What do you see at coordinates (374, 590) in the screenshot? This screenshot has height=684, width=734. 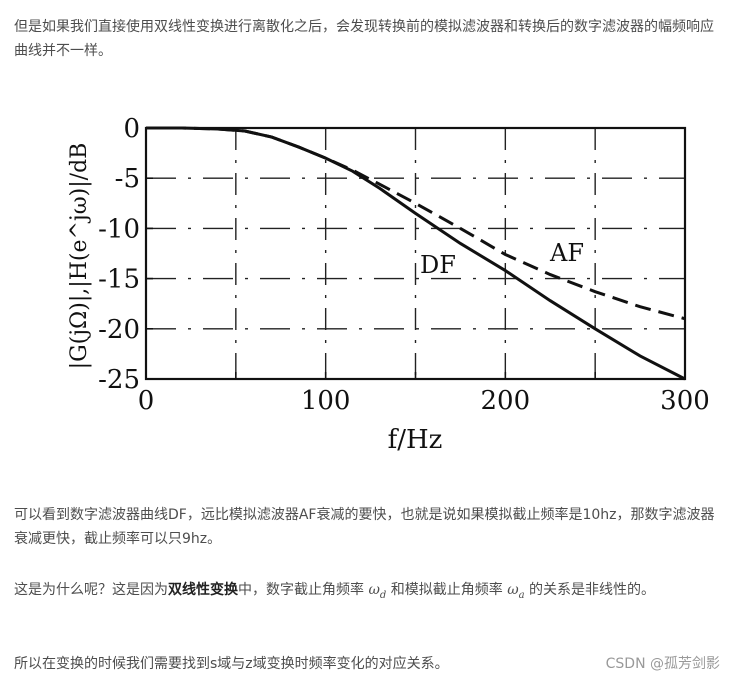 I see `omega-d-base: ω` at bounding box center [374, 590].